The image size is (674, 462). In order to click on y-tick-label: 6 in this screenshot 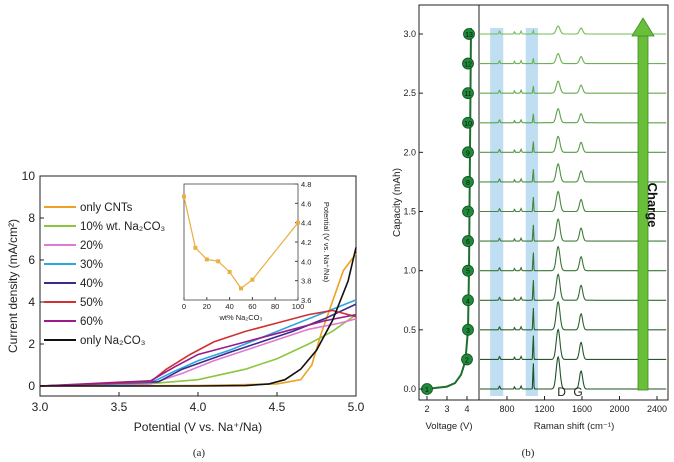, I will do `click(31, 260)`.